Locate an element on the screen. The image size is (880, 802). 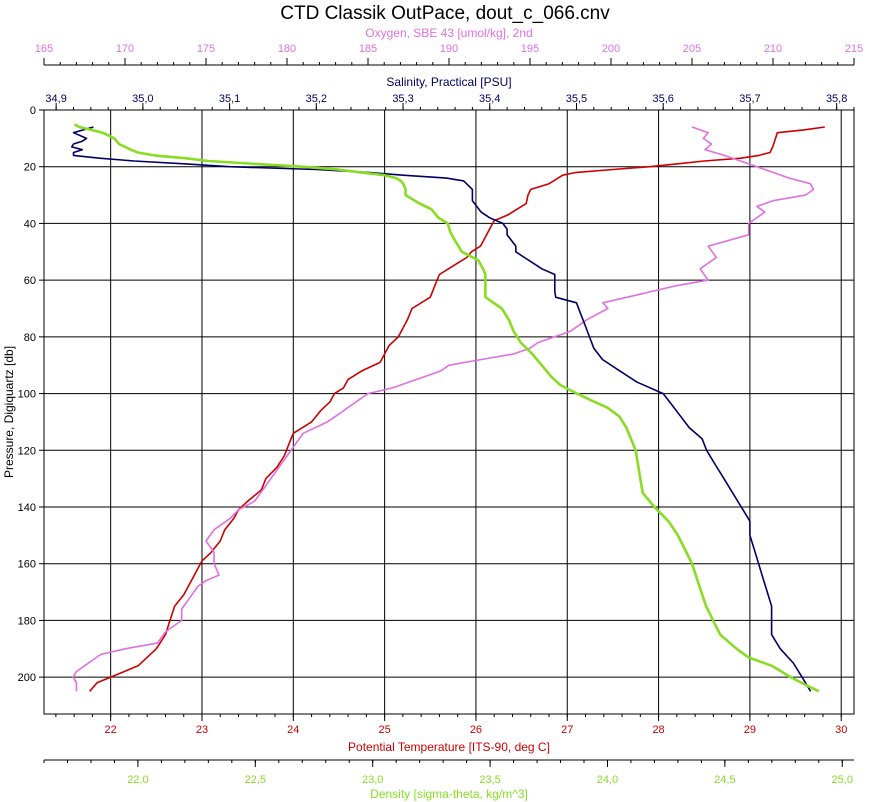
pressure-tick-label: 100 is located at coordinates (27, 395).